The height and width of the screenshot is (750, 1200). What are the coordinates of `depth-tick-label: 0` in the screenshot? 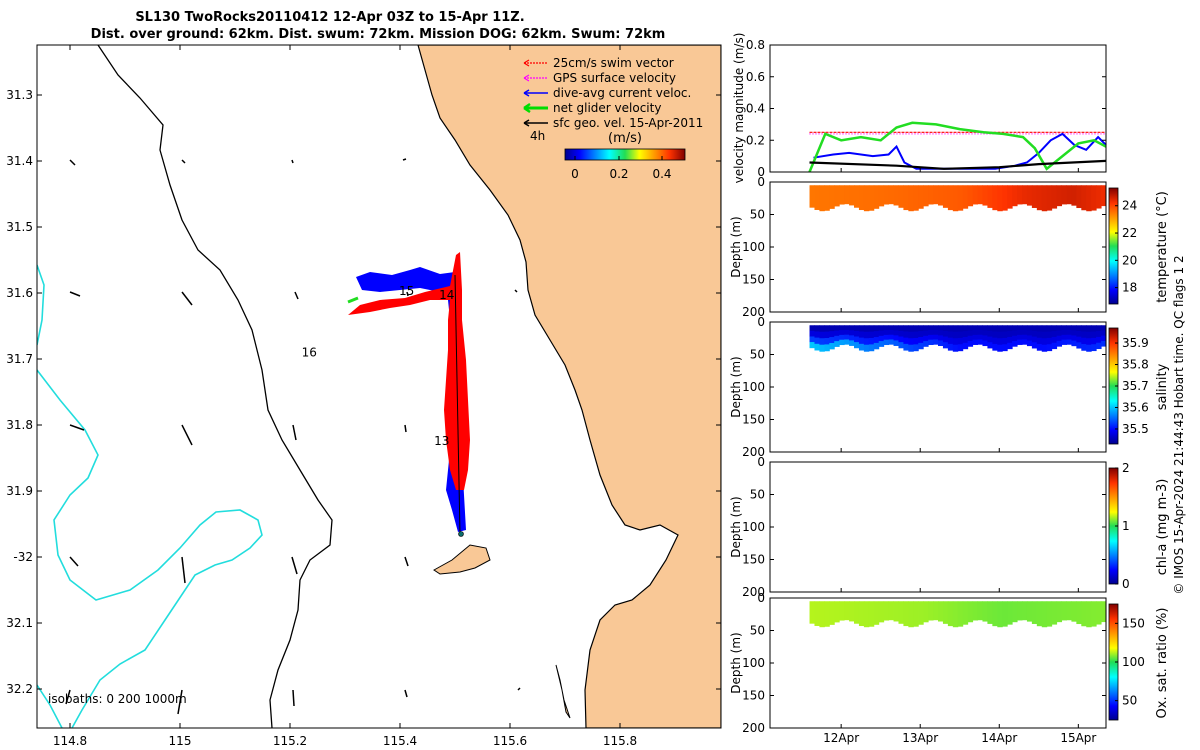 It's located at (761, 598).